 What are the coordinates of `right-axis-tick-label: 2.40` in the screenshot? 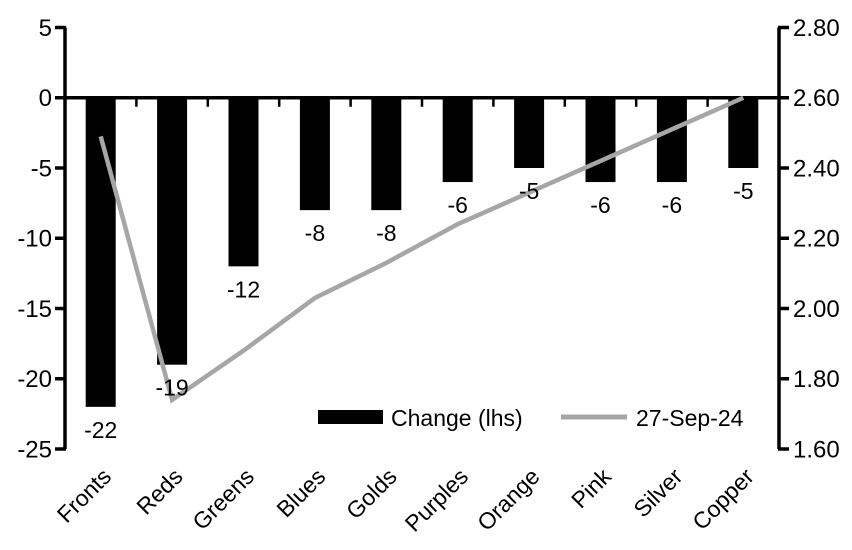 It's located at (816, 168).